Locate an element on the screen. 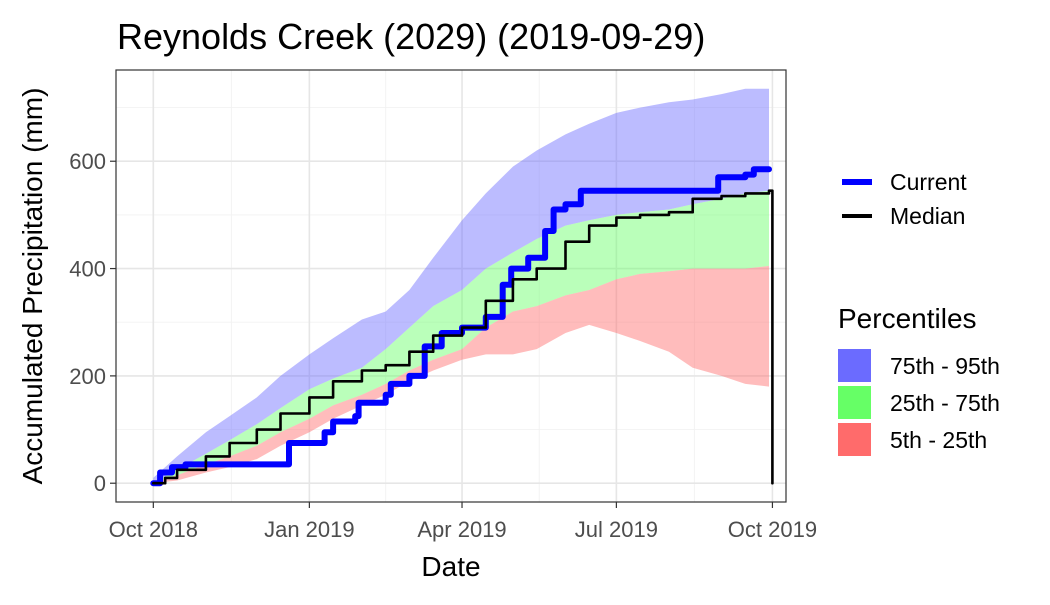 This screenshot has height=605, width=1050. x-axis: Oct 2018 Jan 2019 Apr 2019 Jul 2019 Oct 2019 is located at coordinates (463, 522).